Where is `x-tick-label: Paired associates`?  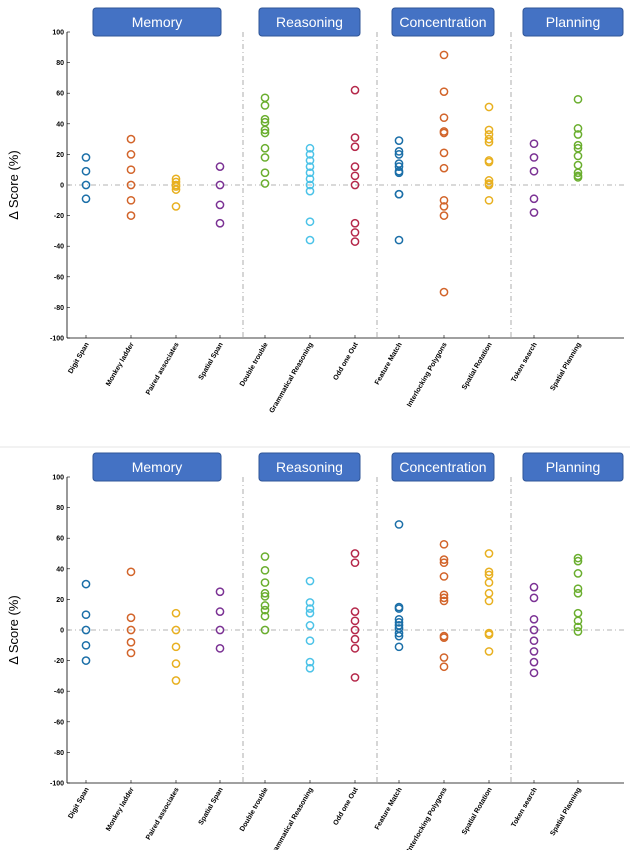
x-tick-label: Paired associates is located at coordinates (163, 368).